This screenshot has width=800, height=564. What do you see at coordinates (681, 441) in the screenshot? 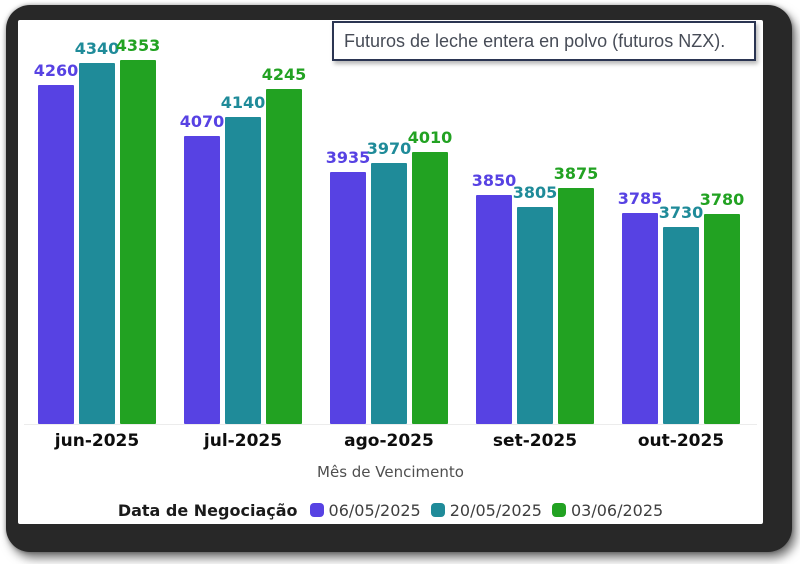
I see `x-tick-label-out-2025: out-2025` at bounding box center [681, 441].